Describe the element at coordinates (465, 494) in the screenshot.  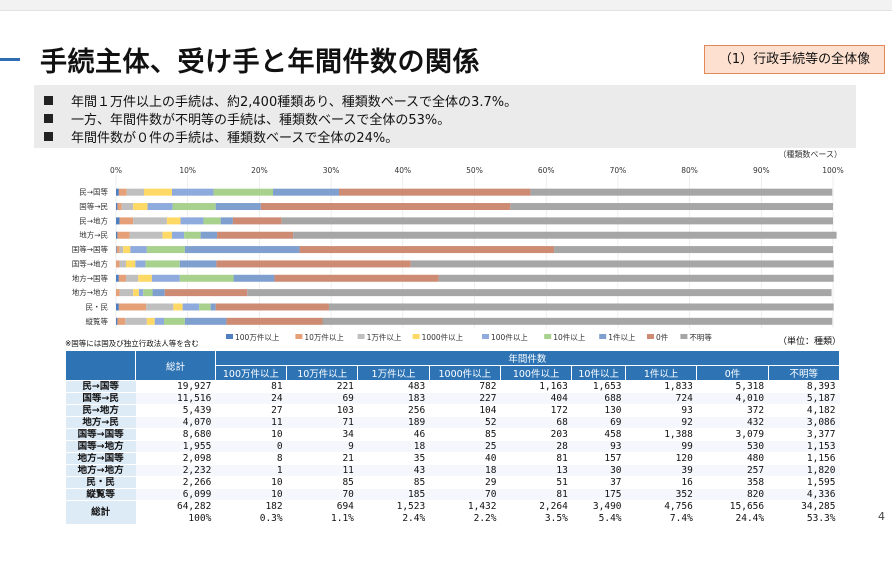
I see `table-cell: 70` at that location.